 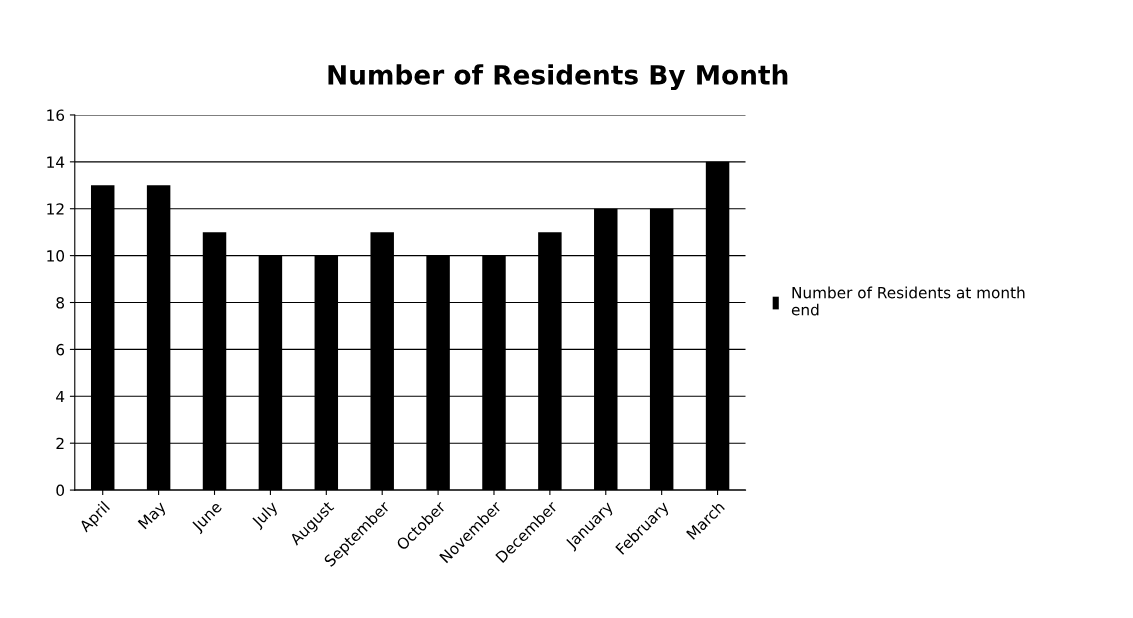 I want to click on y-tick-label: 10, so click(x=56, y=256).